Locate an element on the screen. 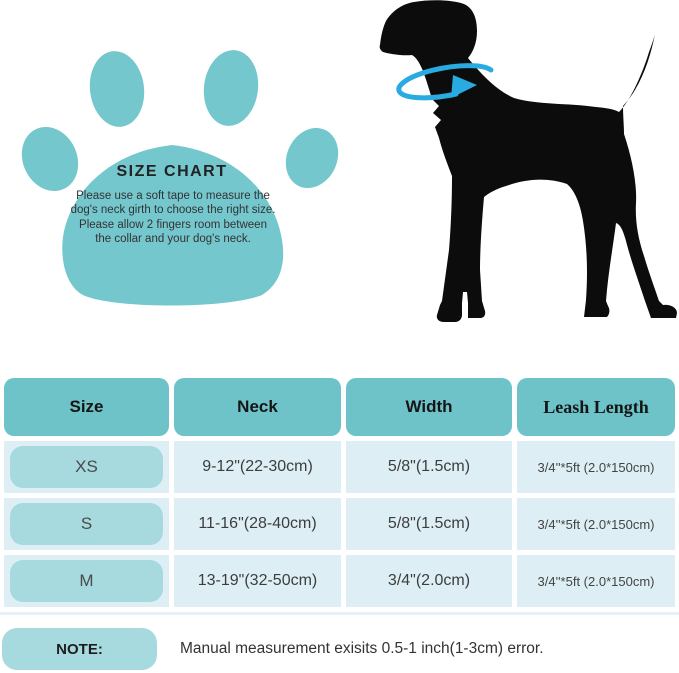 This screenshot has width=679, height=673. neck-cell: 11-16"(28-40cm) is located at coordinates (257, 524).